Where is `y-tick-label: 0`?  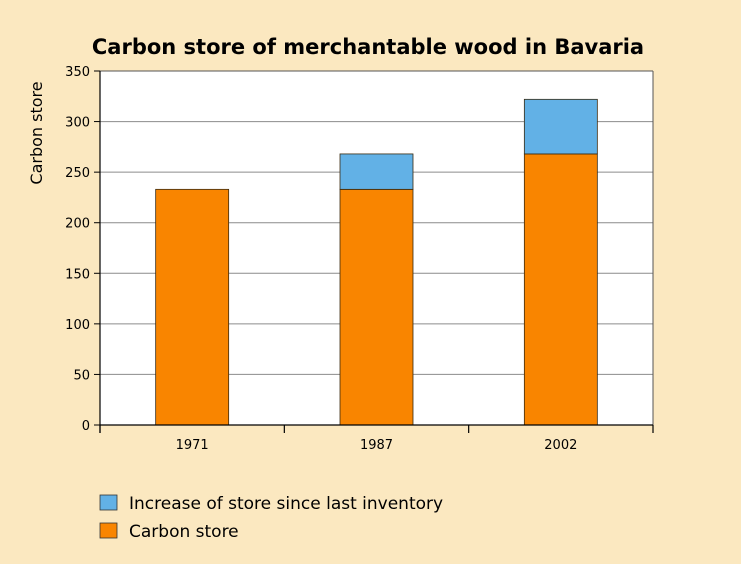
y-tick-label: 0 is located at coordinates (86, 426).